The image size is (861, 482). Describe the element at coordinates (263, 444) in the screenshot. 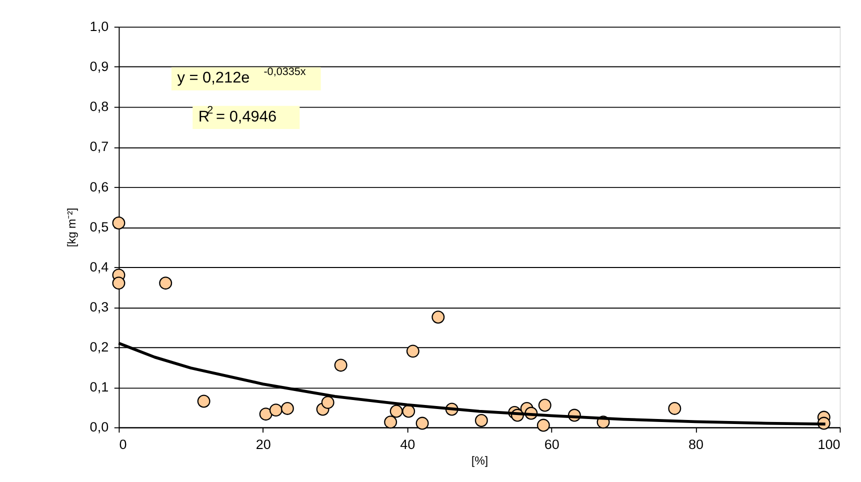

I see `x-tick-label: 20` at that location.